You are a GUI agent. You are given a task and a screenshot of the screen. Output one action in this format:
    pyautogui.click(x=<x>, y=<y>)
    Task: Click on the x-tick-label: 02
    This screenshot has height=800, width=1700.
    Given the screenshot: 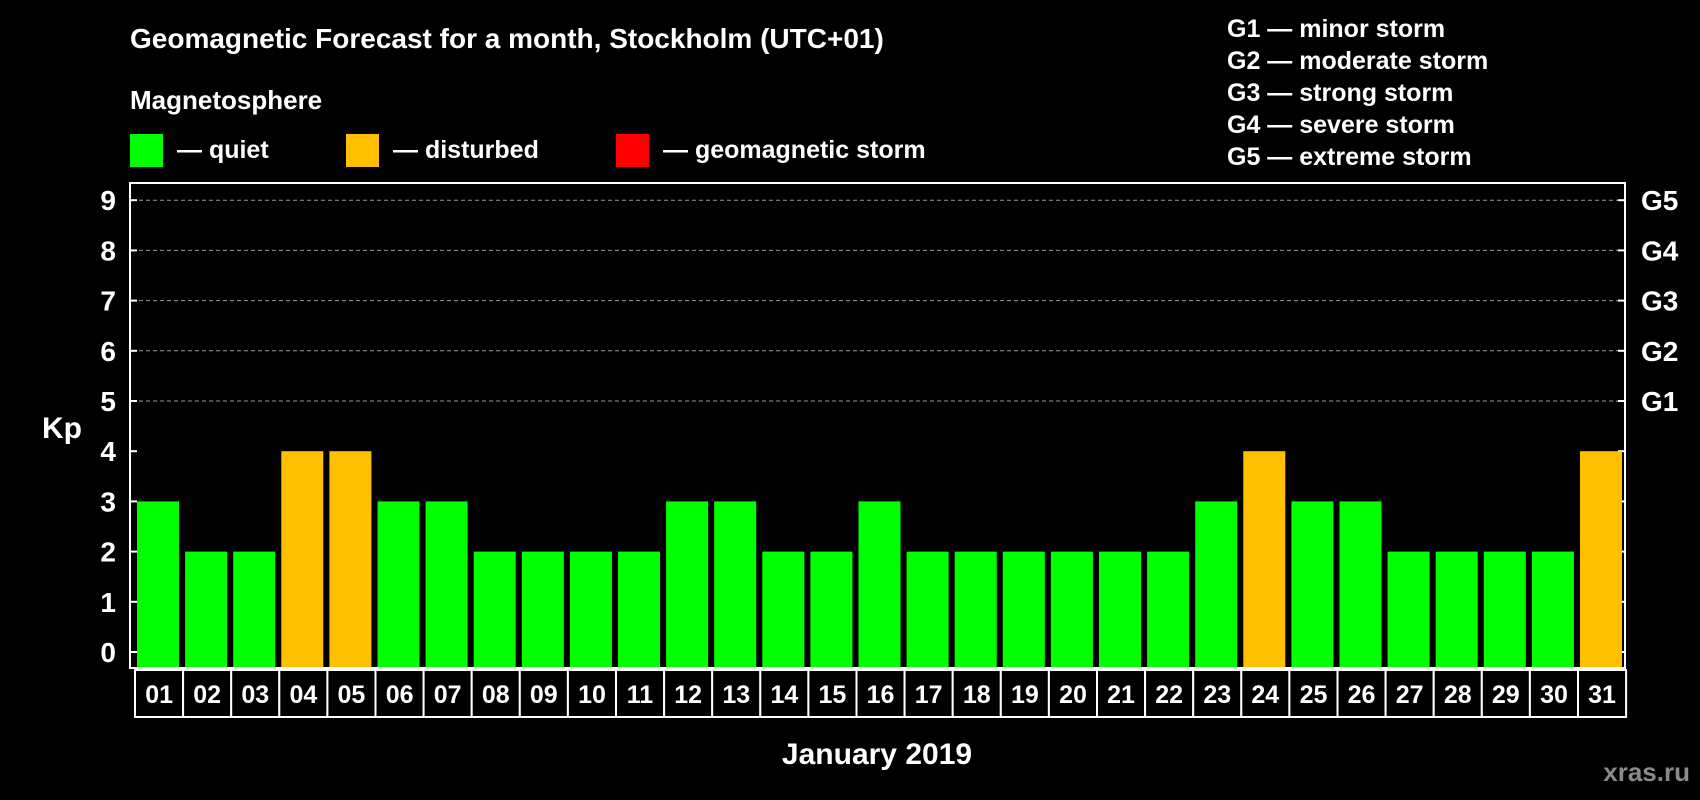 What is the action you would take?
    pyautogui.click(x=207, y=695)
    